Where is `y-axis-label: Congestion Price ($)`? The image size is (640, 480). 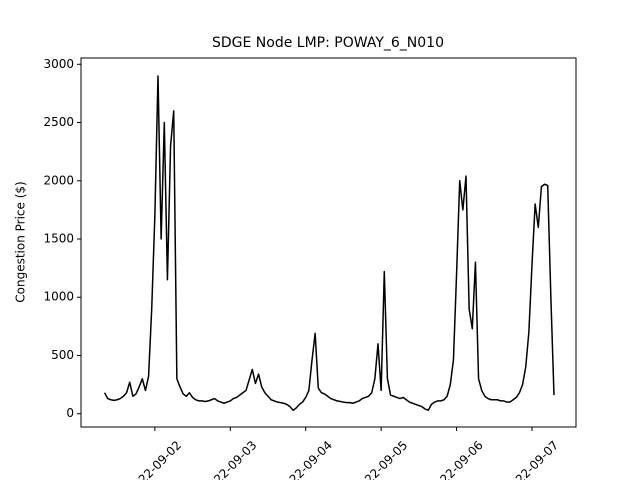
y-axis-label: Congestion Price ($) is located at coordinates (21, 241).